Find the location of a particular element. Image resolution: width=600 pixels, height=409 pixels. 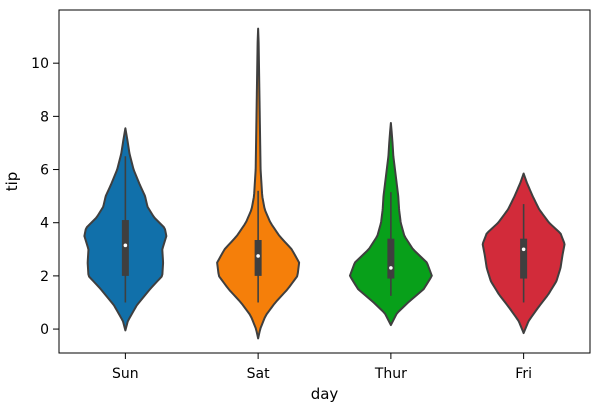

iqr-box-fri is located at coordinates (524, 258).